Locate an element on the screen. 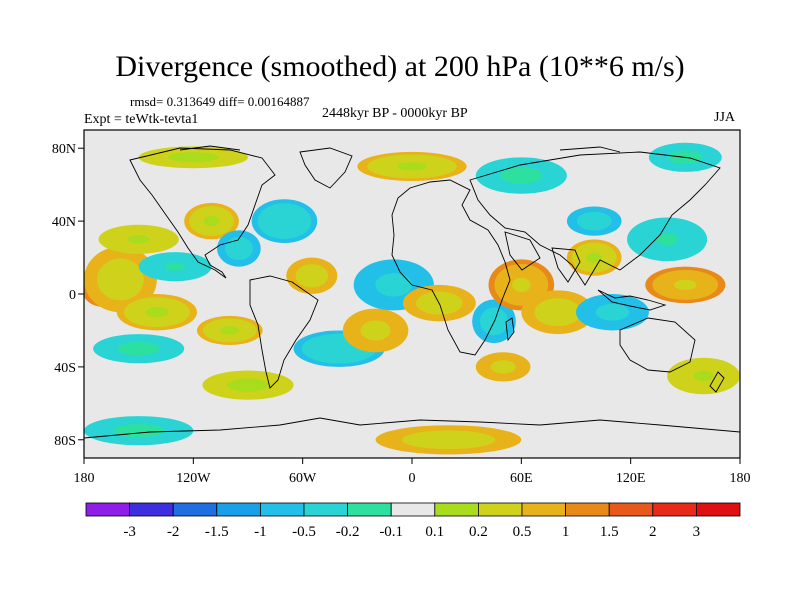 The height and width of the screenshot is (600, 800). lat-tick-label: 40N is located at coordinates (64, 222).